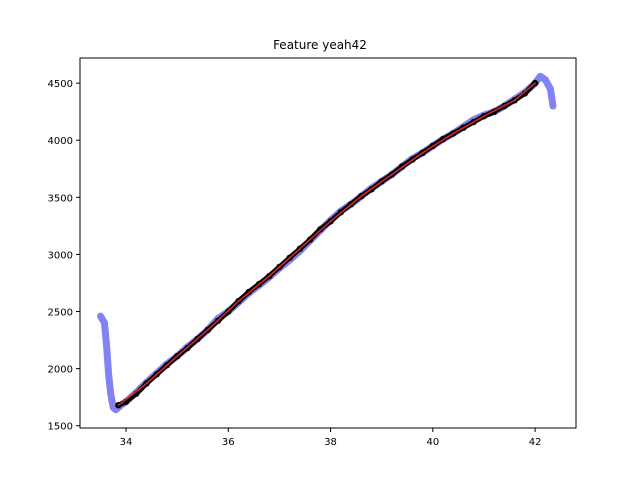 The image size is (640, 480). Describe the element at coordinates (535, 442) in the screenshot. I see `x-tick-label: 42` at that location.